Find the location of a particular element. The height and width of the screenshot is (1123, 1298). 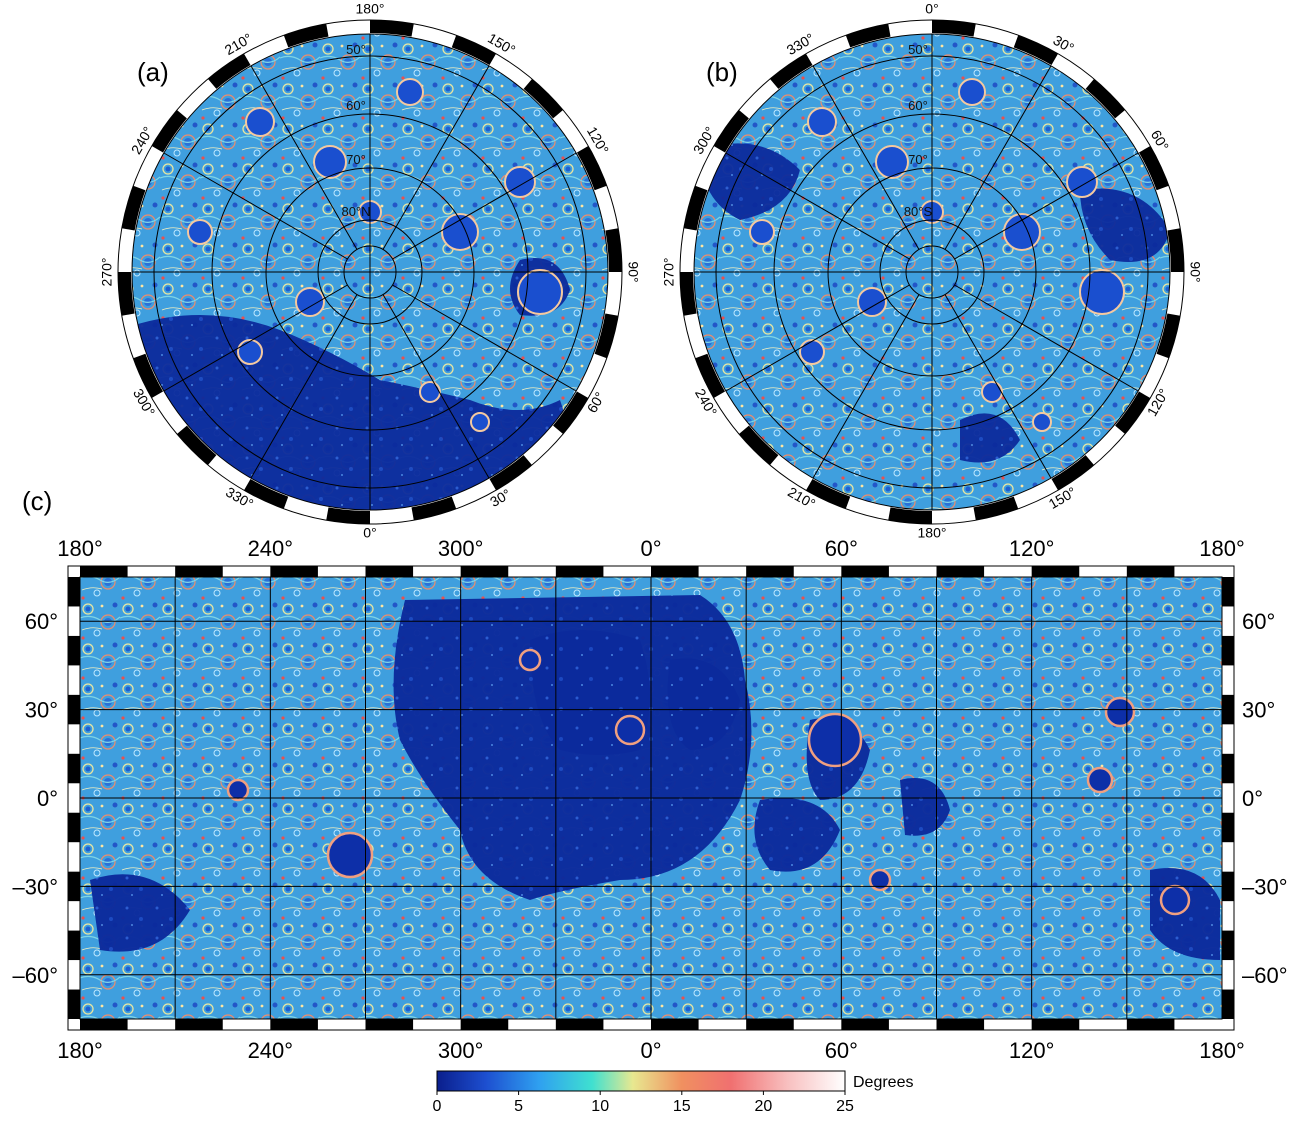

latitude-label-left: 0° is located at coordinates (47, 798).